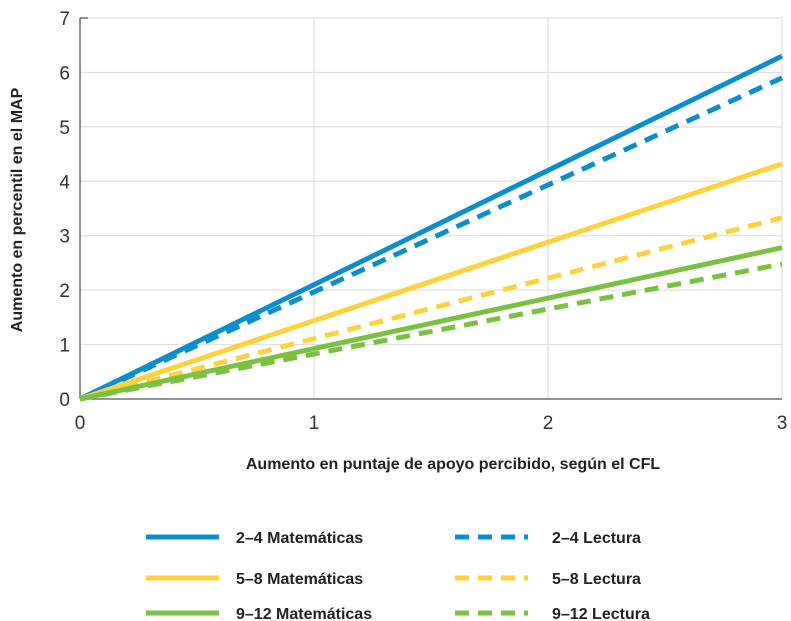 The height and width of the screenshot is (621, 791). Describe the element at coordinates (64, 73) in the screenshot. I see `y-tick-label: 6` at that location.